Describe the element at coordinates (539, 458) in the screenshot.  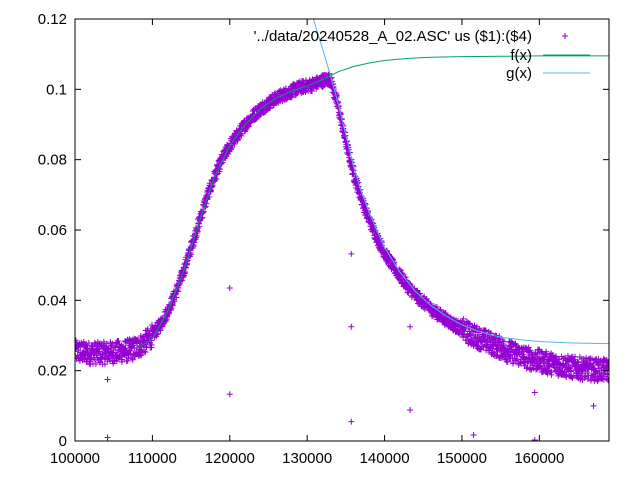
I see `x-tick-label: 160000` at that location.